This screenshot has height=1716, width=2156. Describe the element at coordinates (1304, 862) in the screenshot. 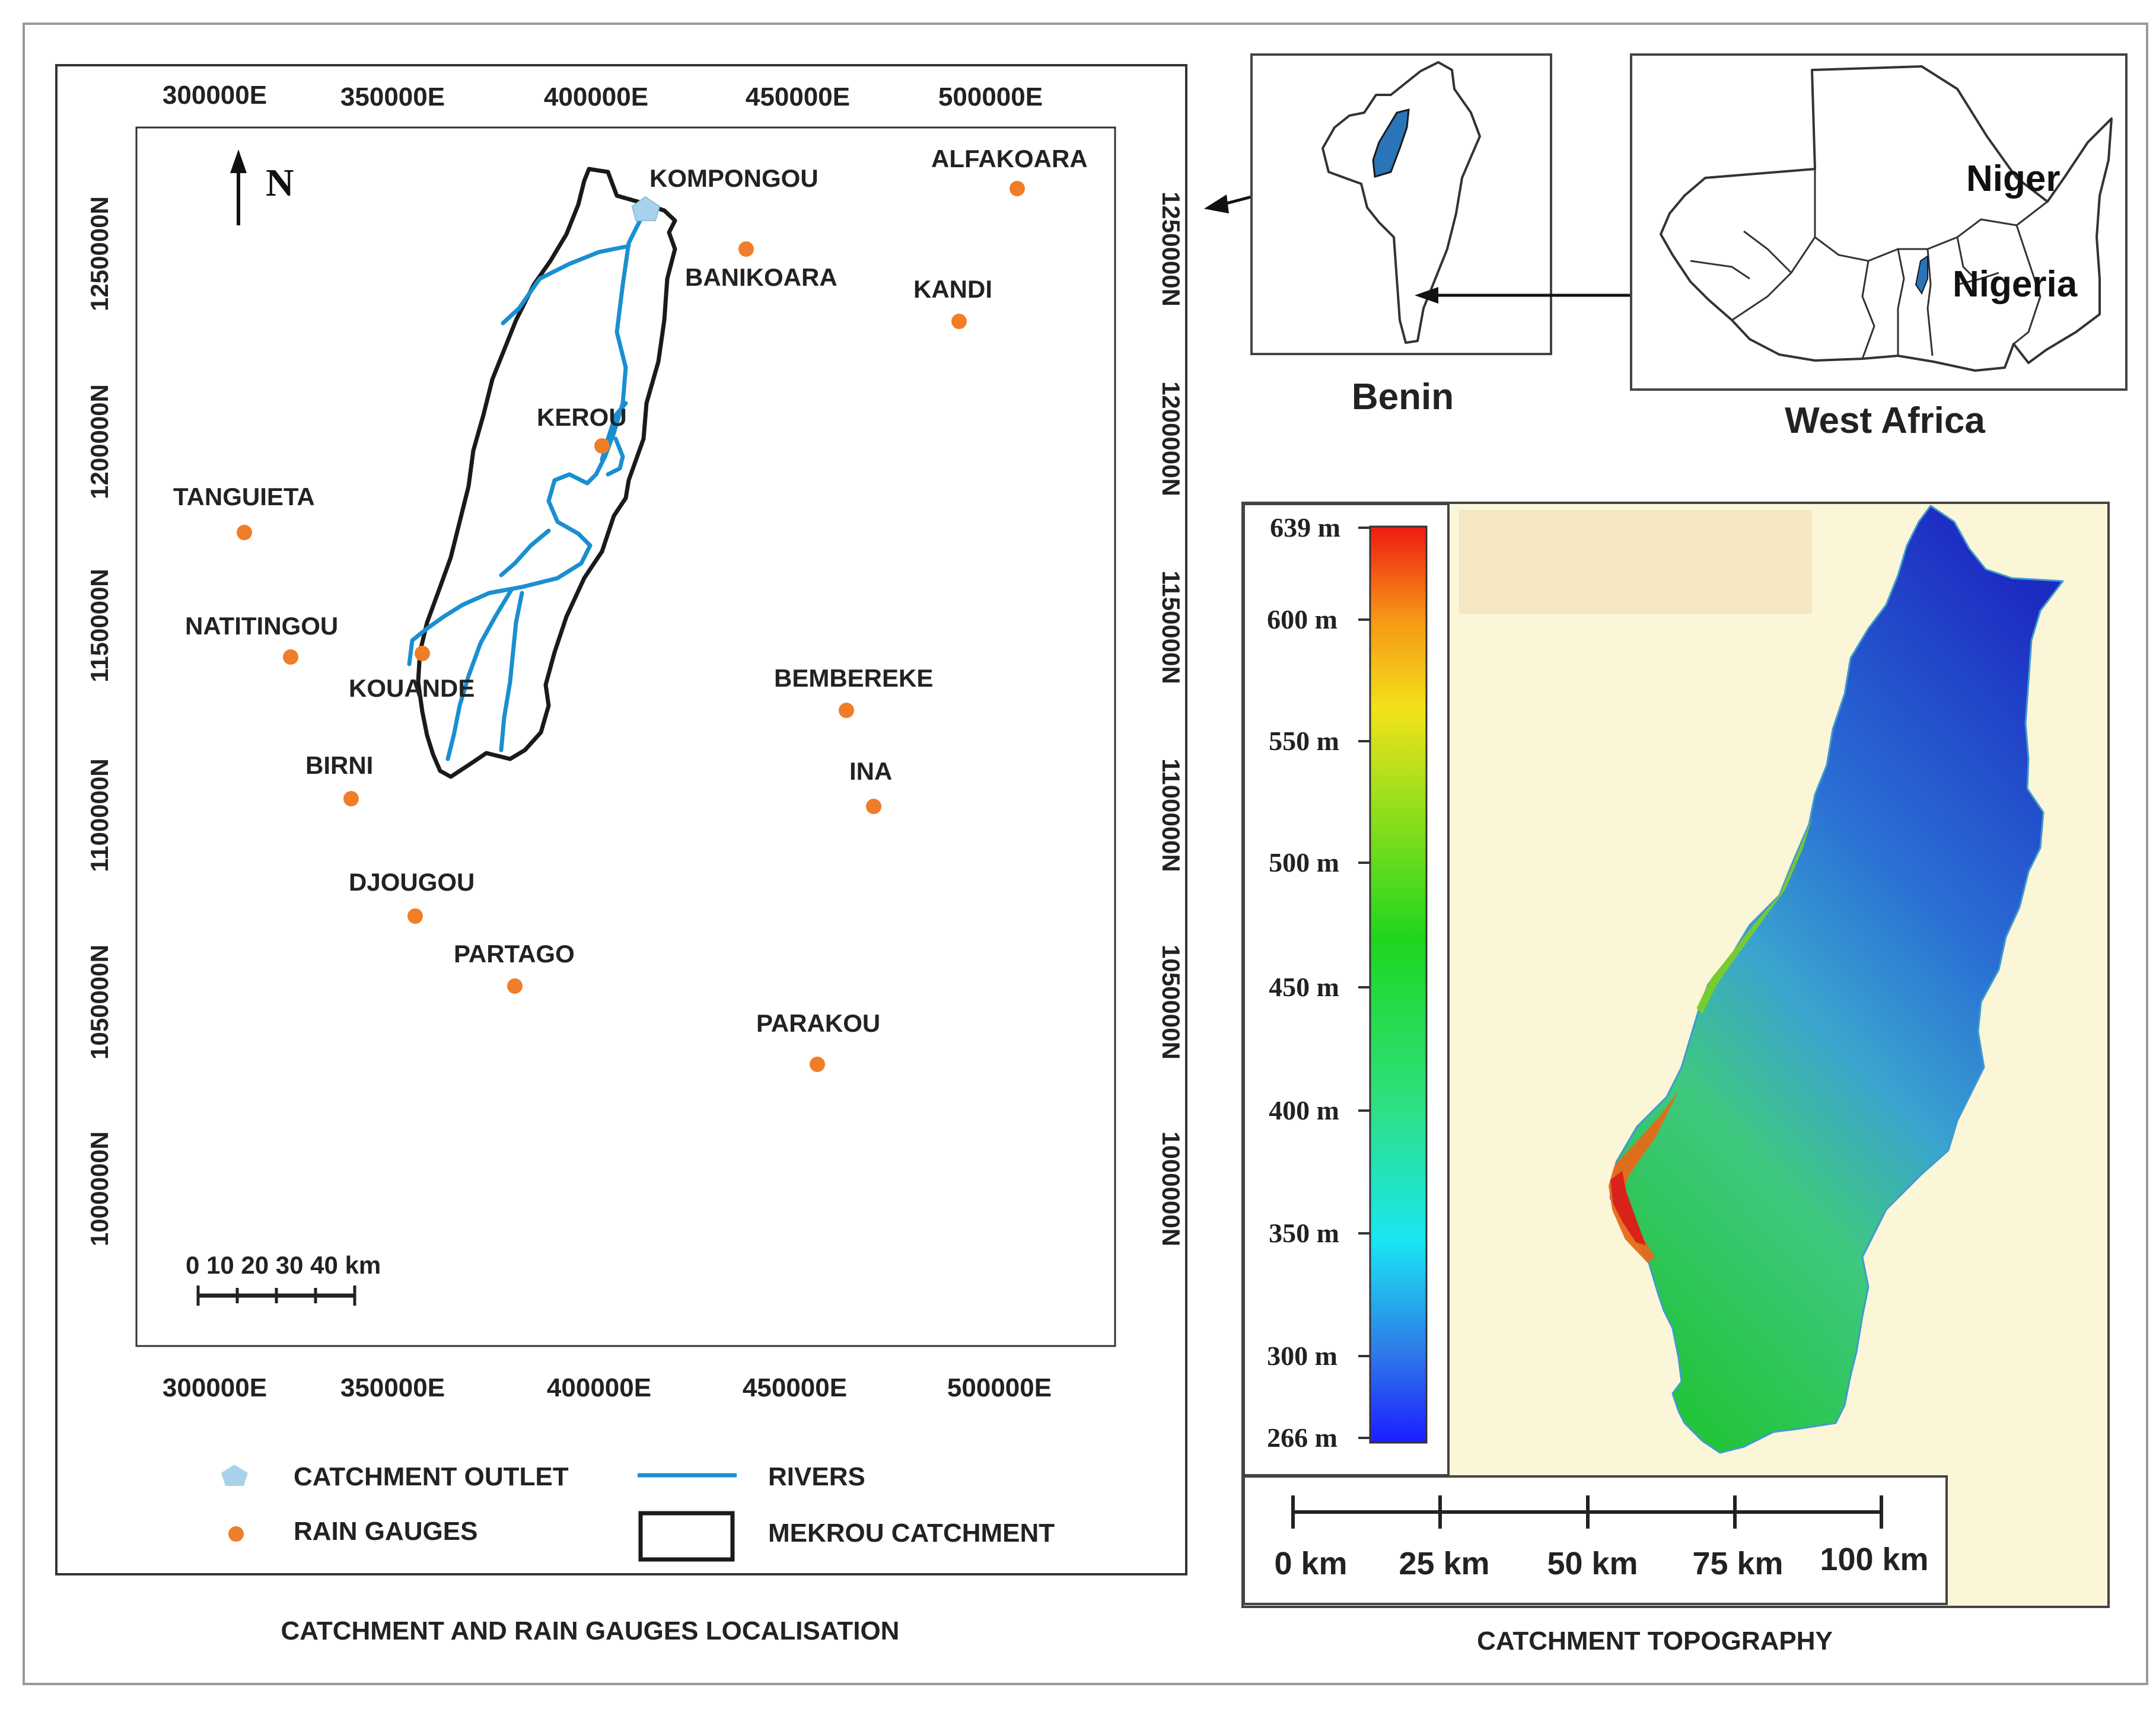

I see `elevation-label: 500 m` at that location.